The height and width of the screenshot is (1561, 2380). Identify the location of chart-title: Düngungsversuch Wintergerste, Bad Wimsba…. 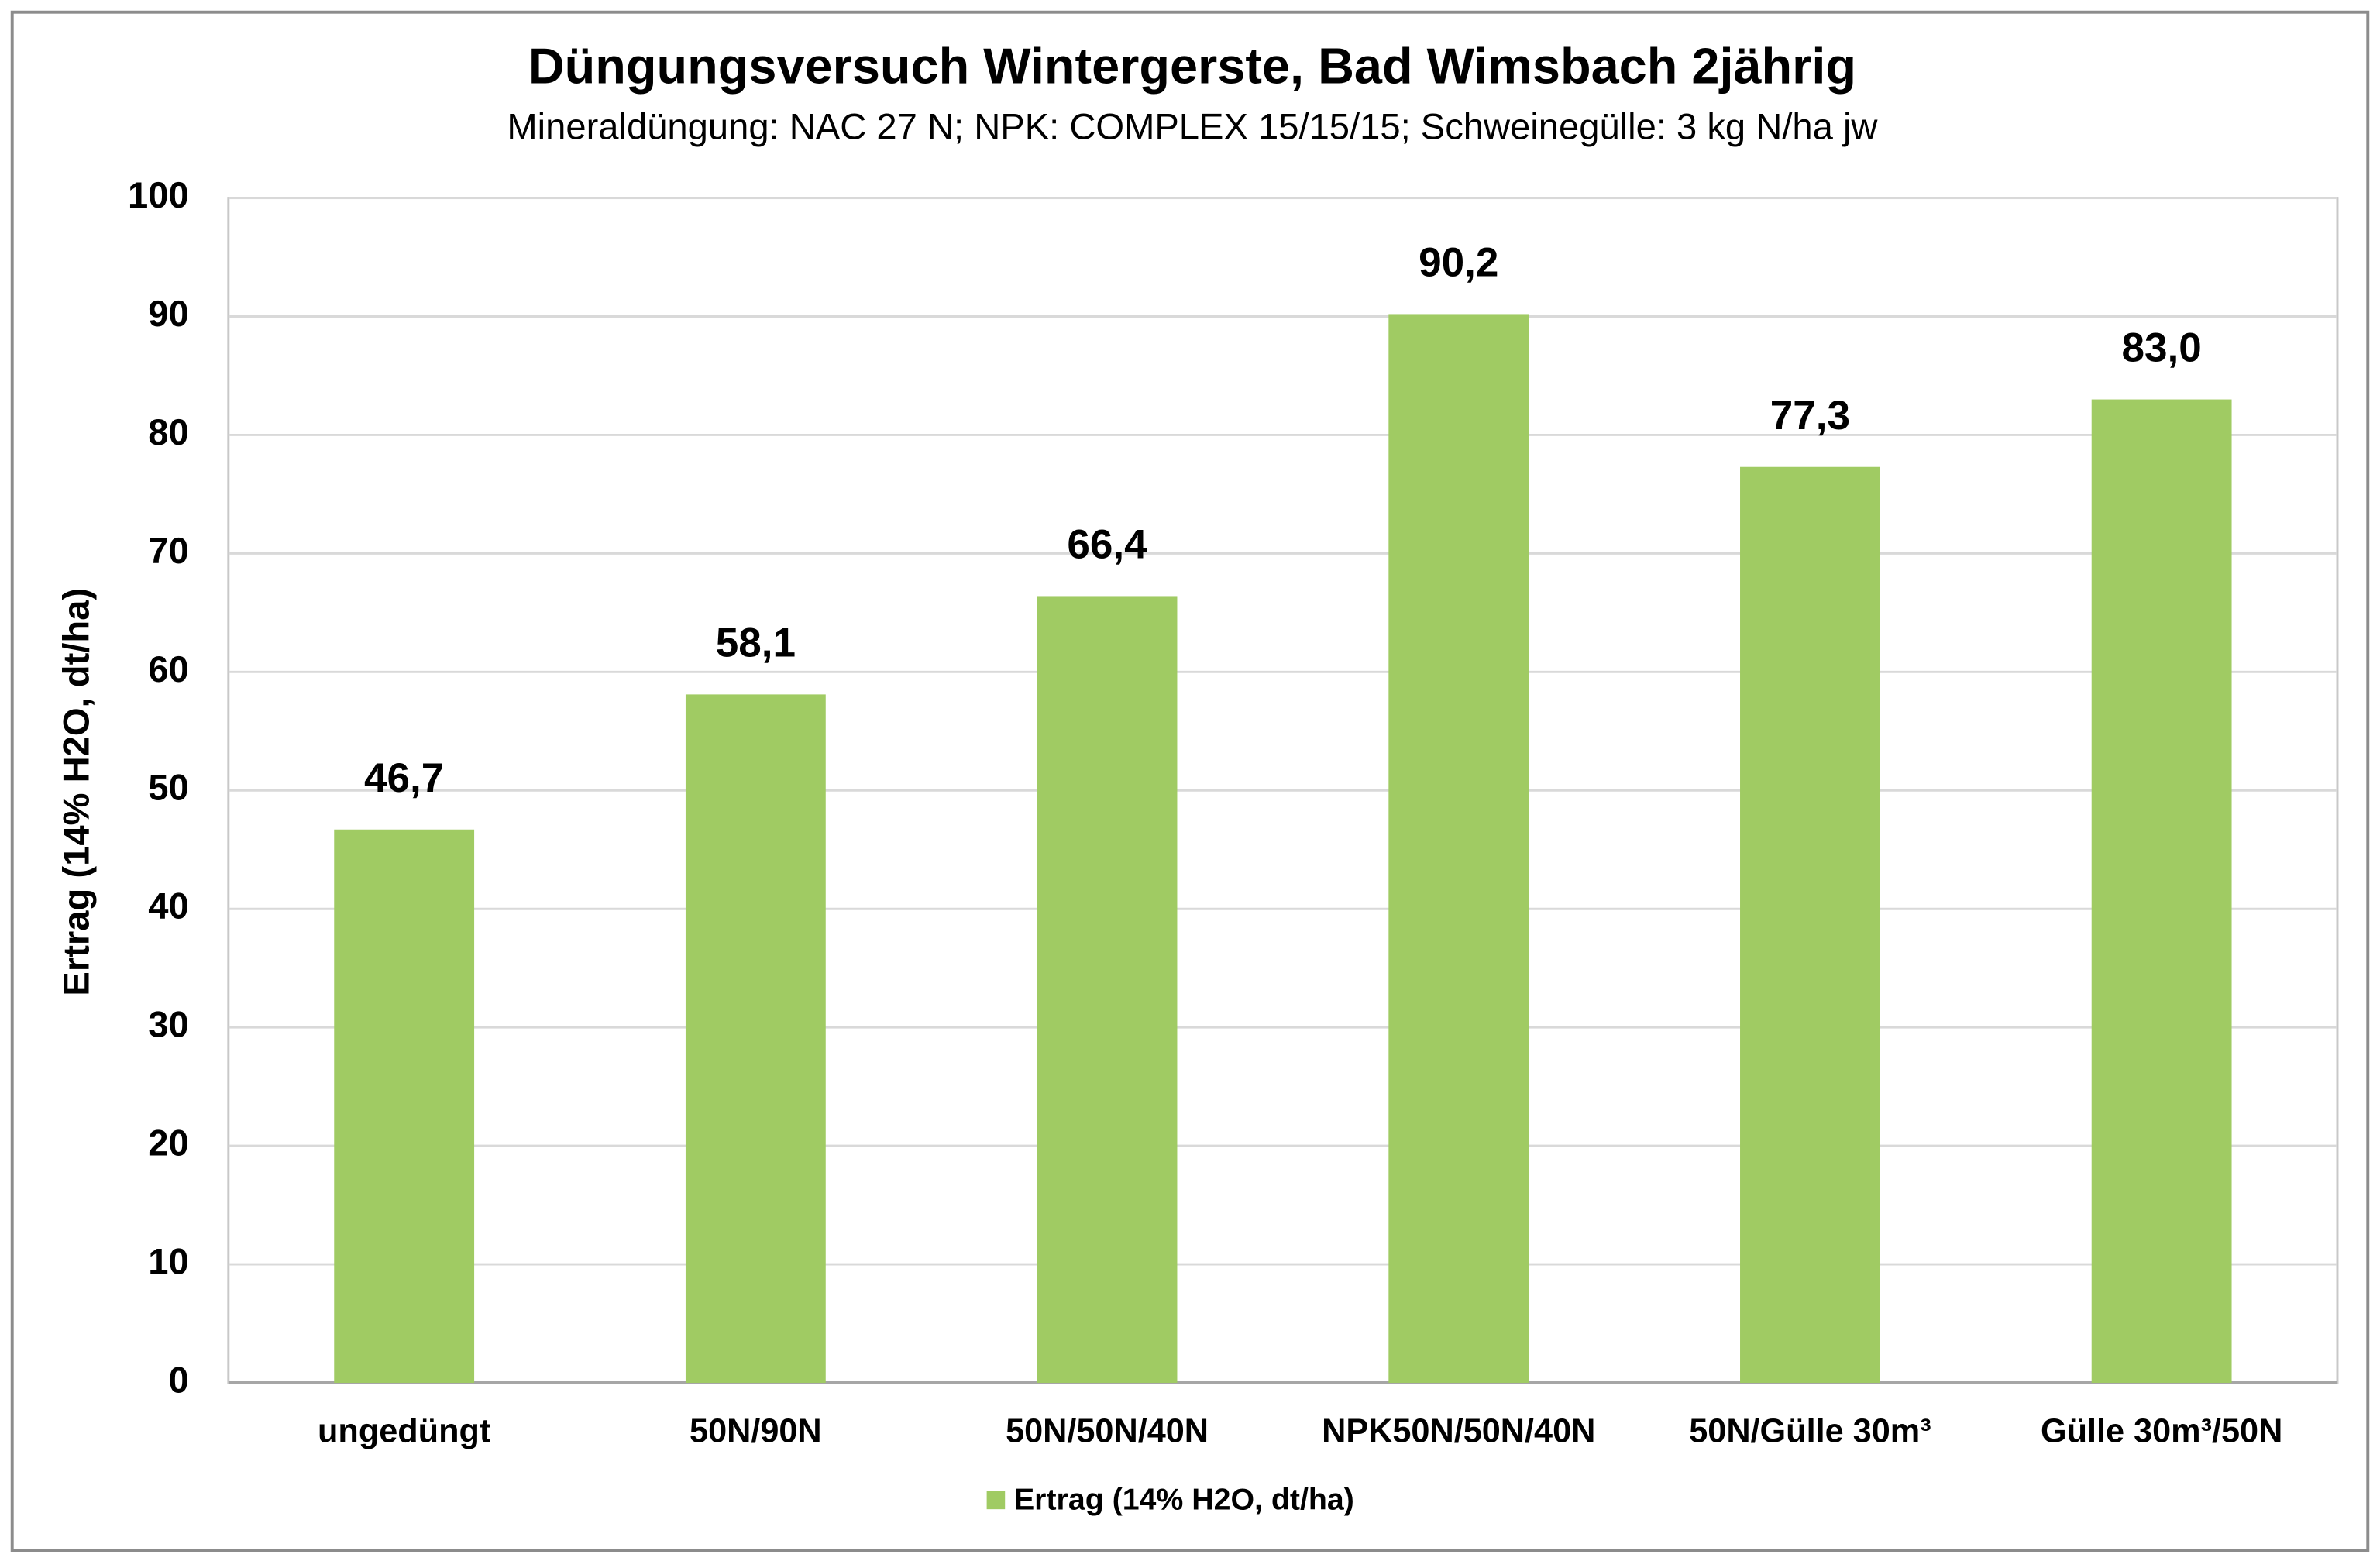
(1192, 66).